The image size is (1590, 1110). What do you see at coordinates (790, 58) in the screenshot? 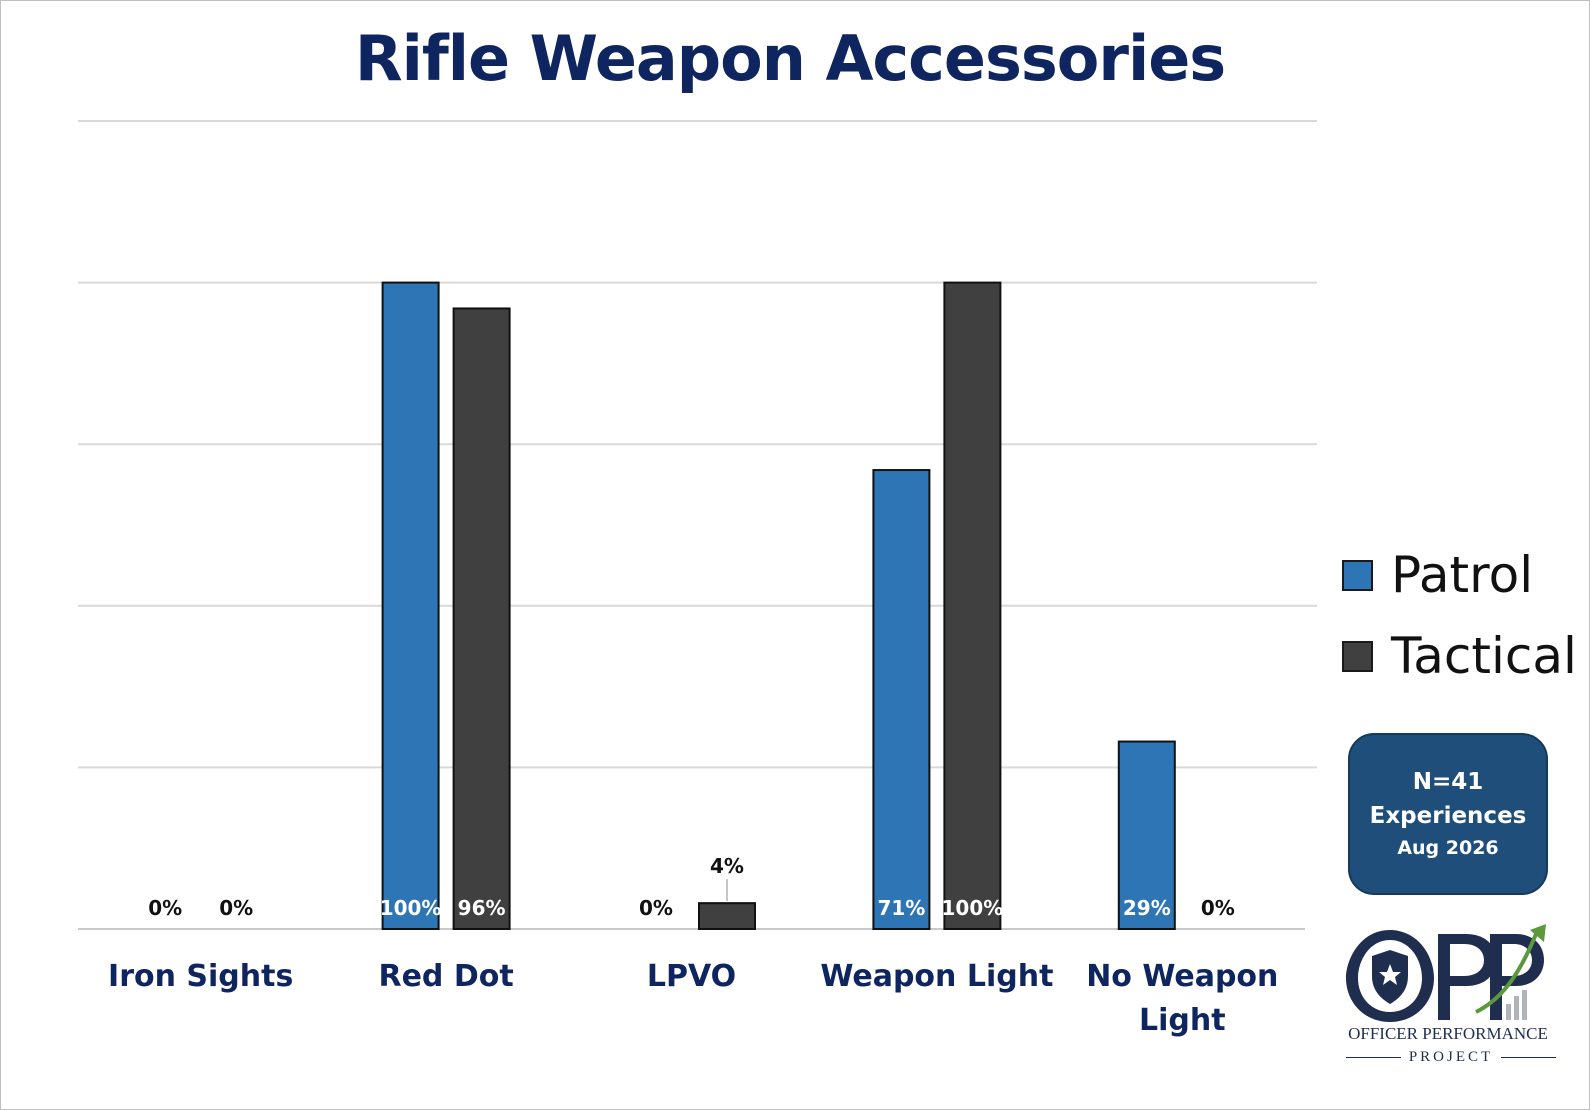
I see `chart-title: Rifle Weapon Accessories` at bounding box center [790, 58].